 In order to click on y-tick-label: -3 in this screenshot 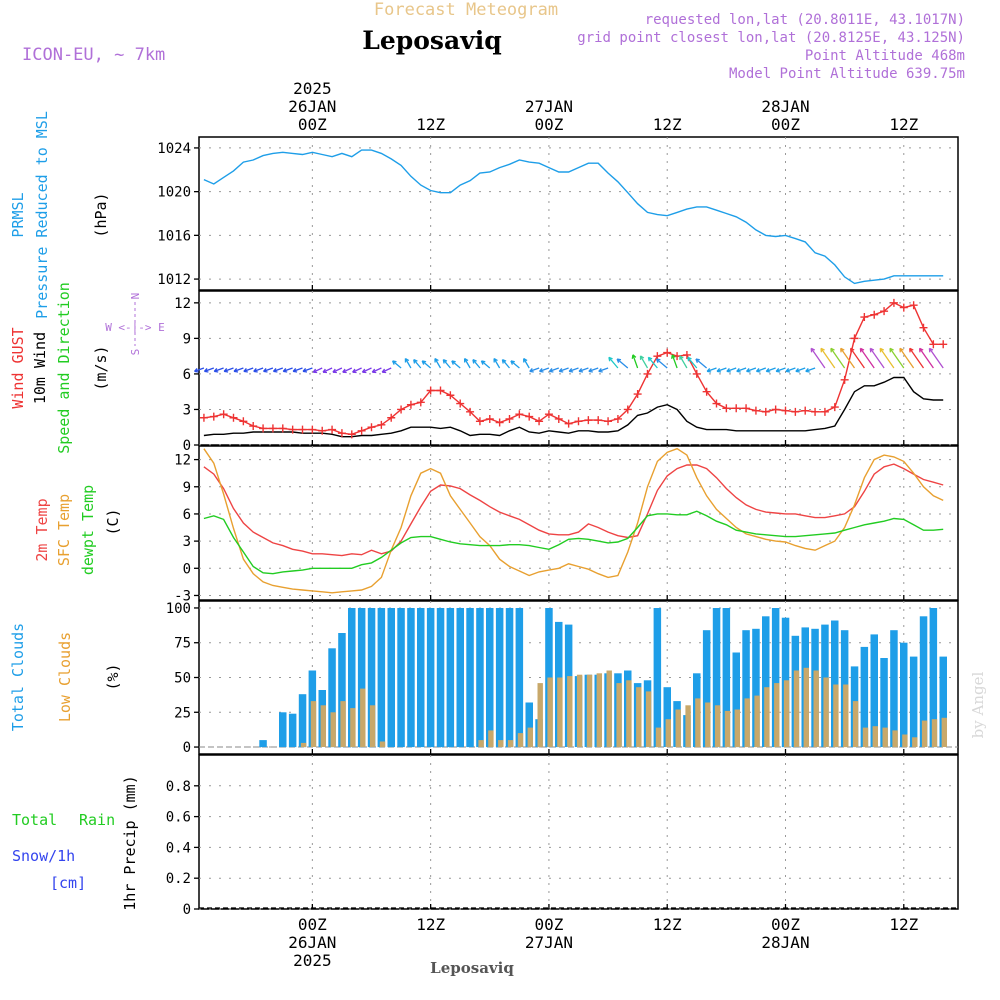, I will do `click(182, 596)`.